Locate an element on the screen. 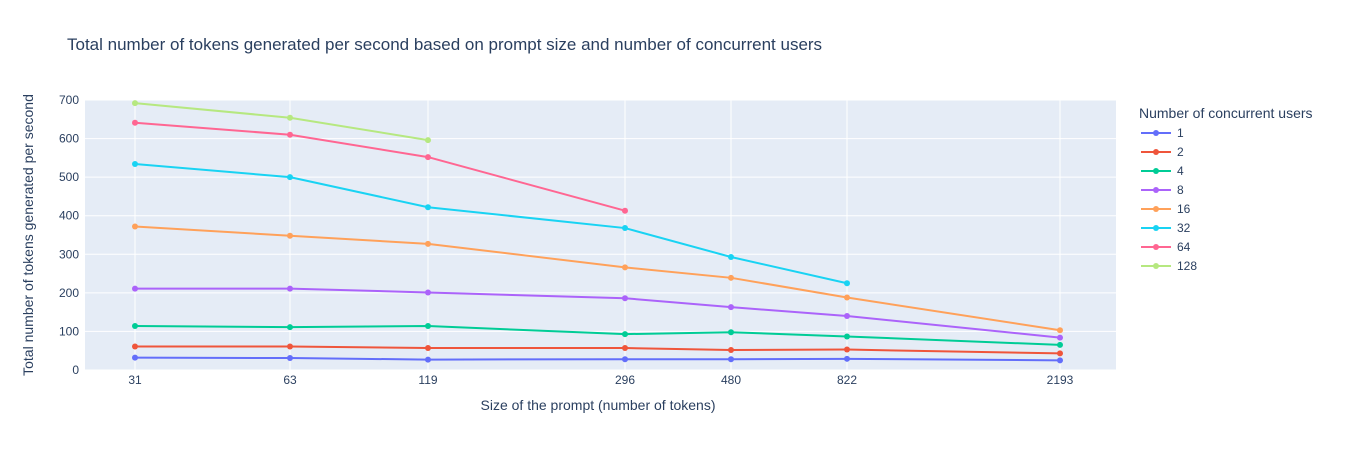 This screenshot has width=1350, height=450. legend-label: 4 is located at coordinates (1180, 171).